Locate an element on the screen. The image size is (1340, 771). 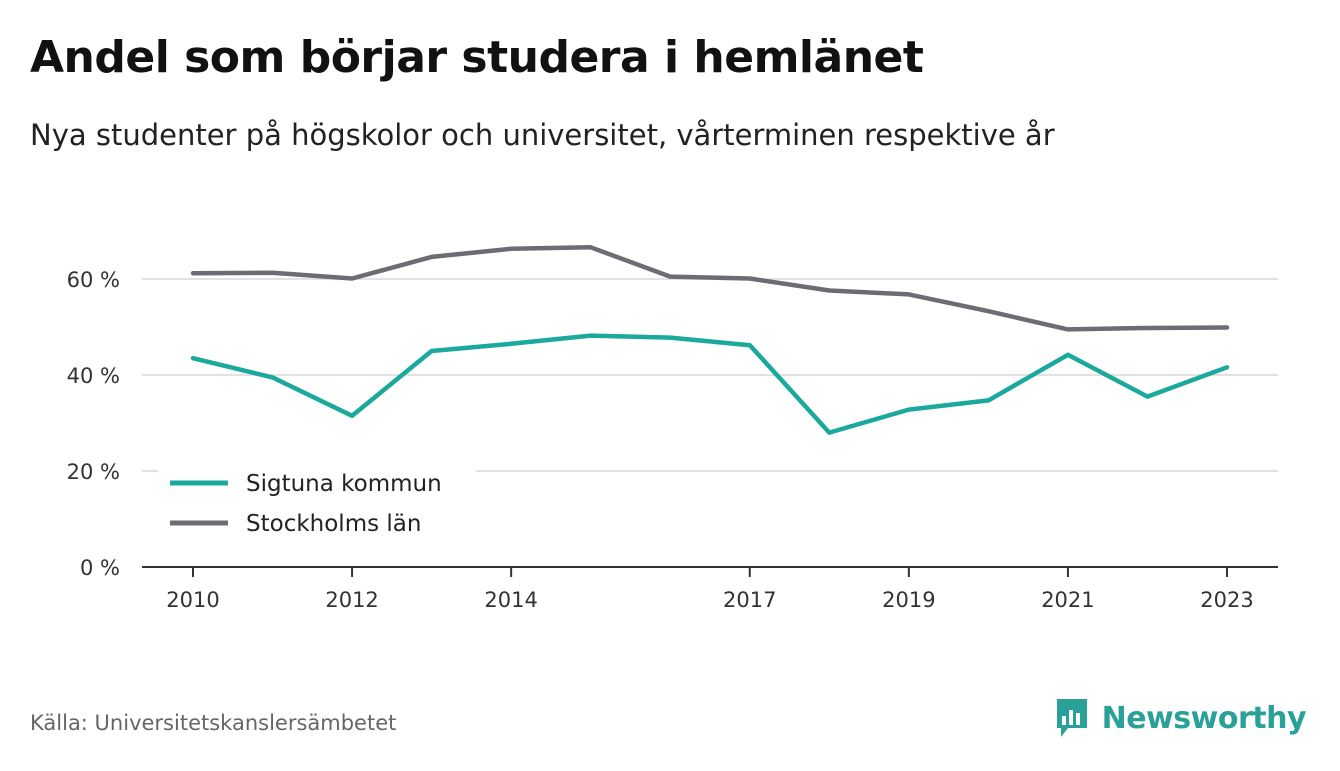
legend-label: Sigtuna kommun is located at coordinates (344, 484).